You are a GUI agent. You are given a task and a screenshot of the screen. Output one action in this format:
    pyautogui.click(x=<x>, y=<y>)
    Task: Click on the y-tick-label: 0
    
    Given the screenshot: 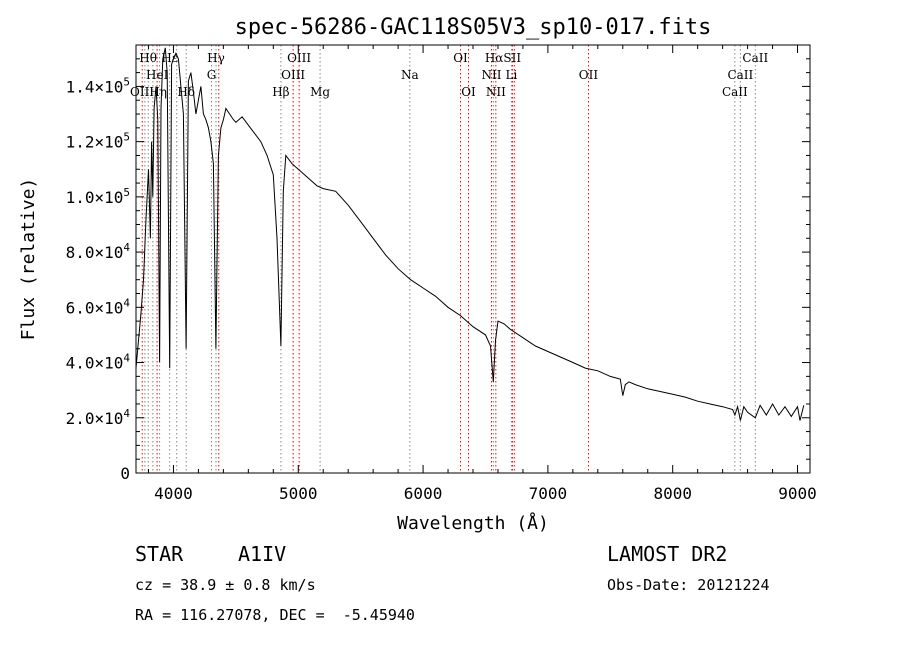 What is the action you would take?
    pyautogui.click(x=125, y=473)
    